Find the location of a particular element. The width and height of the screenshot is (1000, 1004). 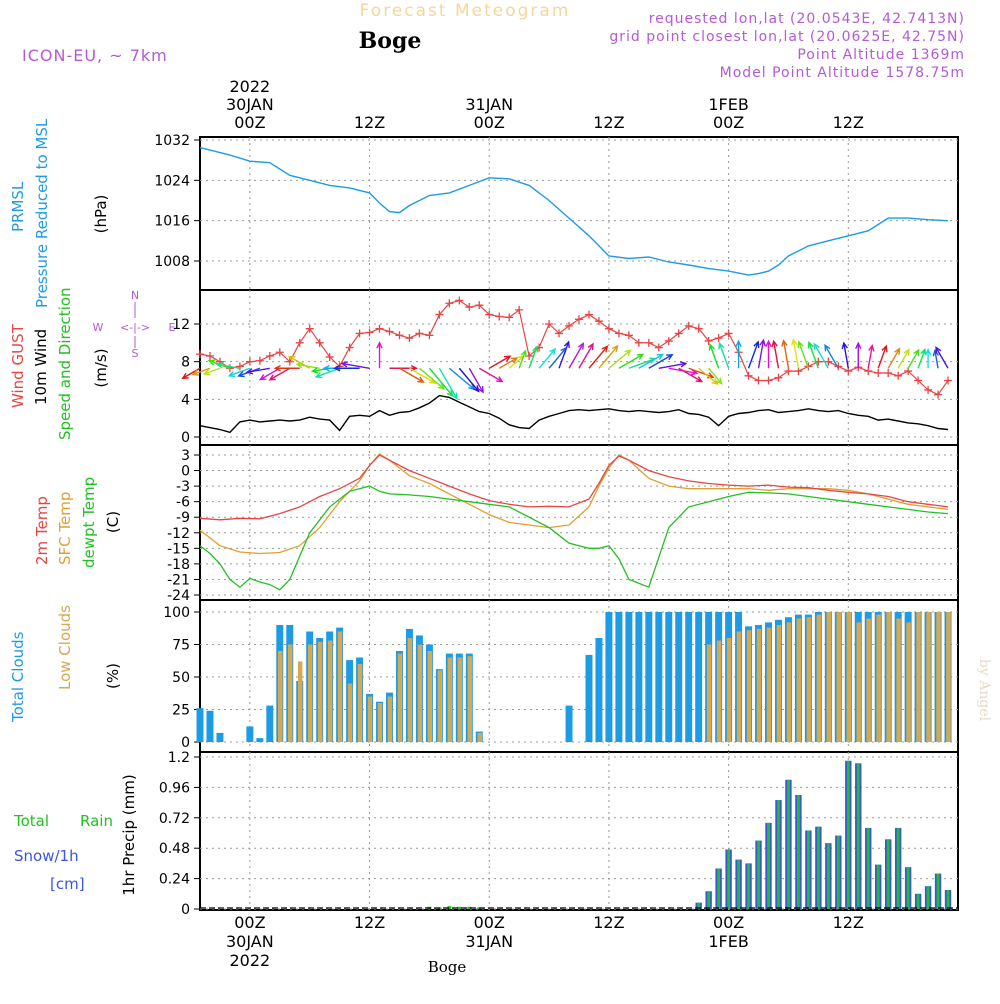

compass-n: N is located at coordinates (135, 295).